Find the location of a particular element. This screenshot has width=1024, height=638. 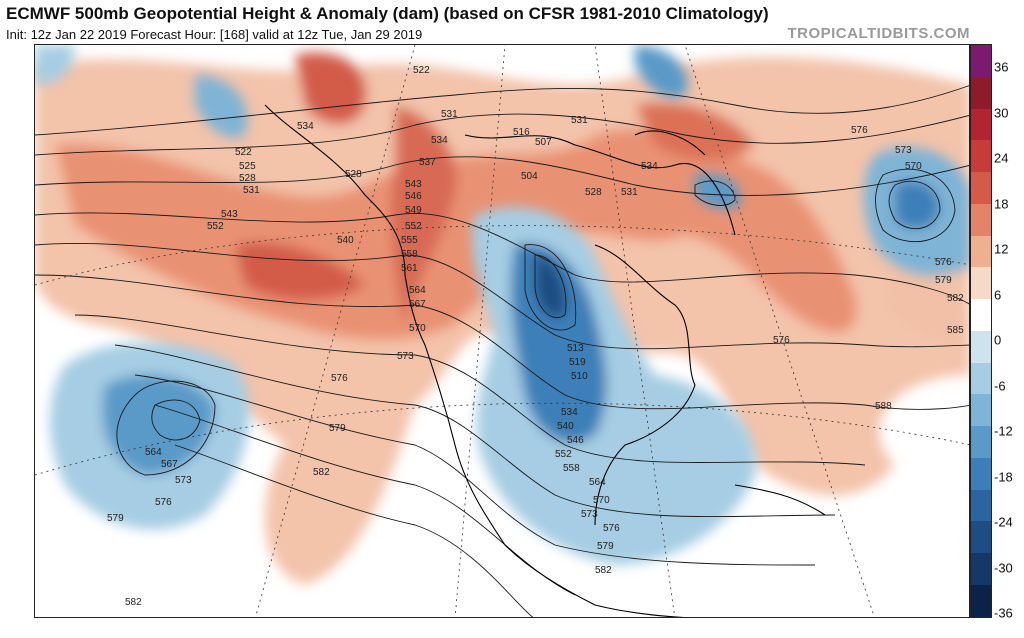

colorbar-tick-label: -36 is located at coordinates (1003, 613).